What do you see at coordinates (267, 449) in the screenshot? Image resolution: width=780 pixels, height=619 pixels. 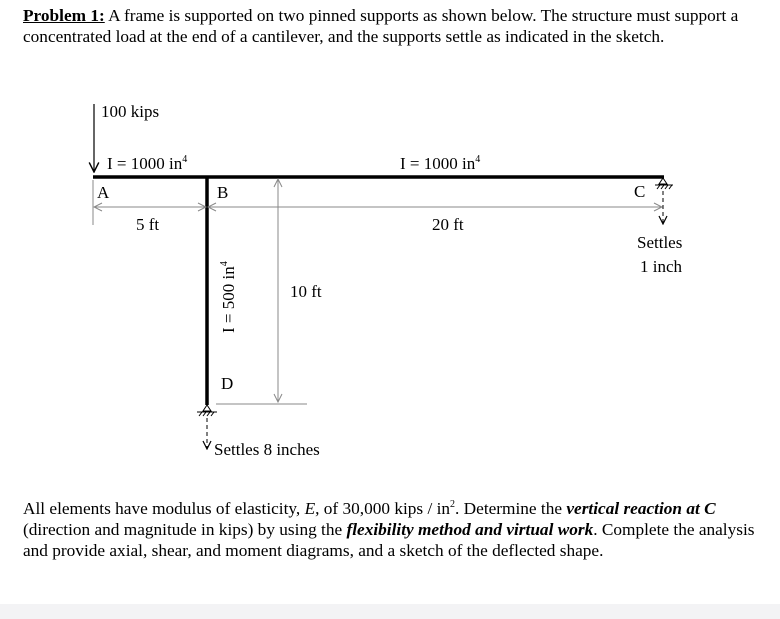 I see `settle-d-label: Settles 8 inches` at bounding box center [267, 449].